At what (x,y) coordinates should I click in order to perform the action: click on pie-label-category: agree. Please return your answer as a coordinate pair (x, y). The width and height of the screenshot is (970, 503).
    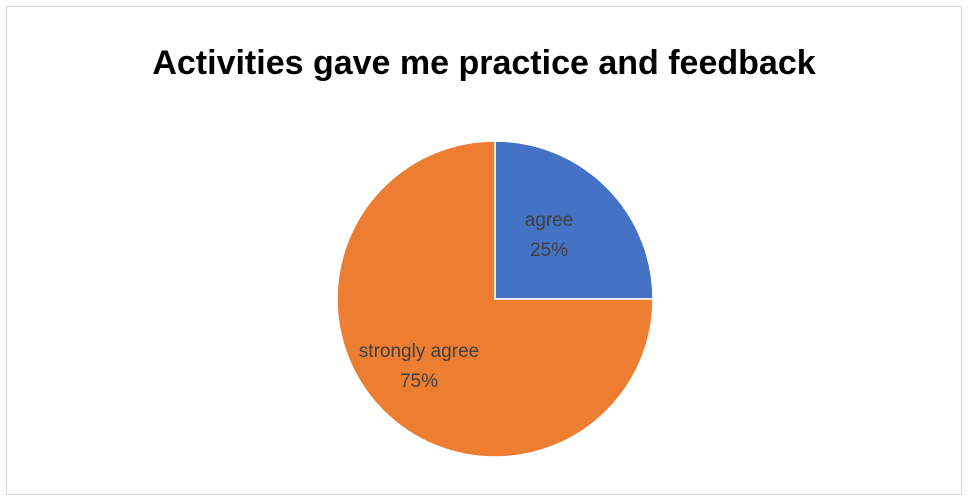
    Looking at the image, I should click on (549, 220).